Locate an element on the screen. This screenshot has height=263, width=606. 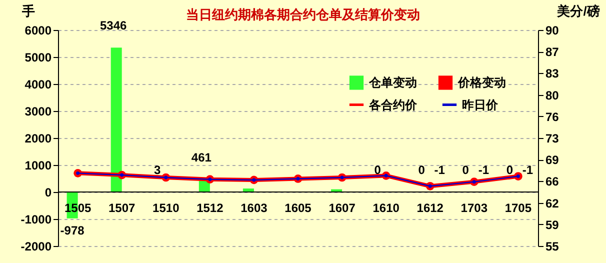
x-tick-label: 1610 is located at coordinates (386, 208).